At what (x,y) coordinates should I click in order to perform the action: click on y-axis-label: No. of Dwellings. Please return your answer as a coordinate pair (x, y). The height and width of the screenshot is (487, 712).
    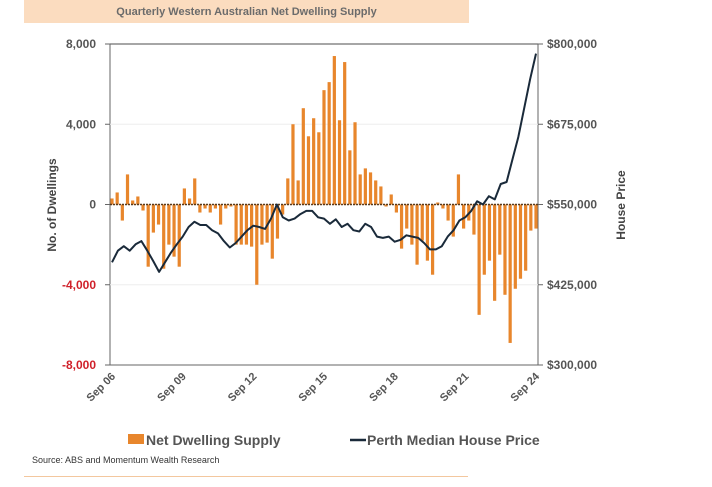
    Looking at the image, I should click on (52, 205).